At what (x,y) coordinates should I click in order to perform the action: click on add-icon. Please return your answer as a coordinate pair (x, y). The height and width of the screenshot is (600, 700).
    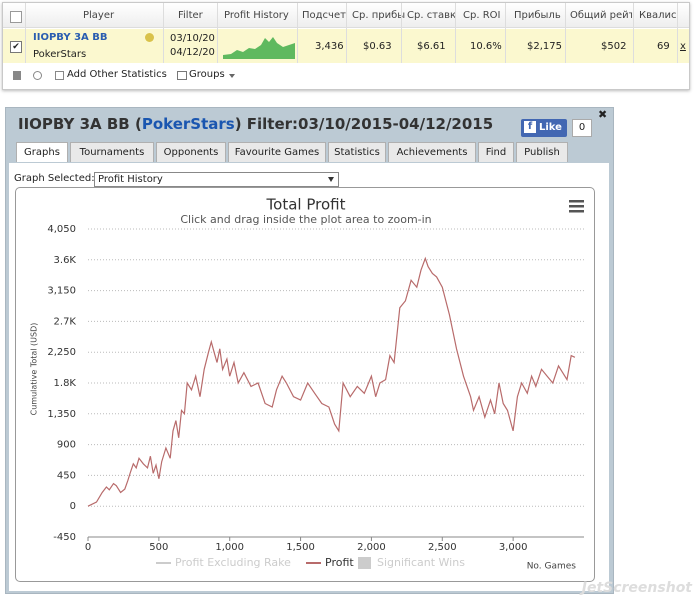
    Looking at the image, I should click on (59, 75).